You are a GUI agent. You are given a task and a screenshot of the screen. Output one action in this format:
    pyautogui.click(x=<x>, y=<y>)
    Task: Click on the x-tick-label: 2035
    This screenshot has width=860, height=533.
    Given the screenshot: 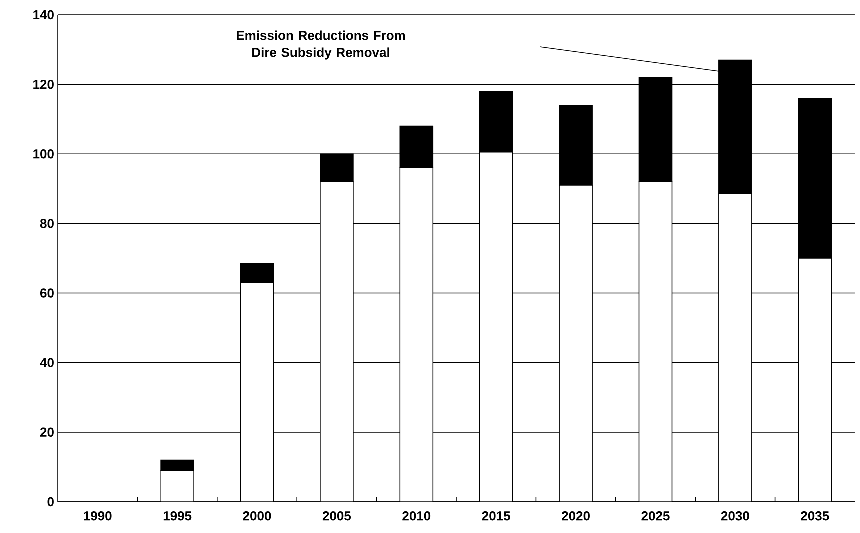 What is the action you would take?
    pyautogui.click(x=815, y=516)
    